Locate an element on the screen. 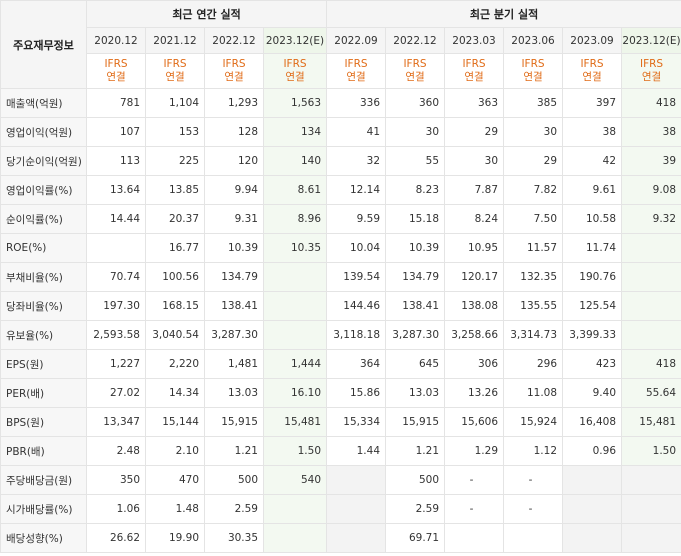 This screenshot has width=681, height=556. period-header: 2023.09 is located at coordinates (592, 40).